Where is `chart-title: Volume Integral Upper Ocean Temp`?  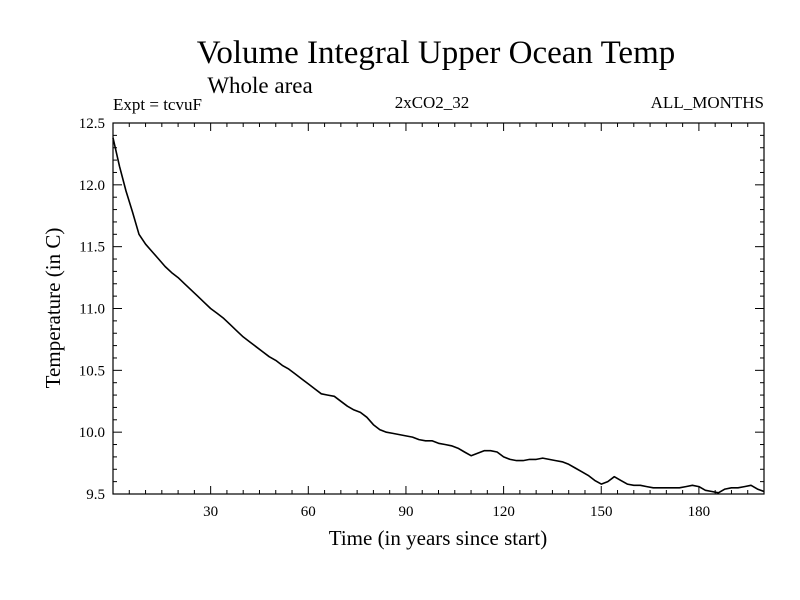 chart-title: Volume Integral Upper Ocean Temp is located at coordinates (436, 53).